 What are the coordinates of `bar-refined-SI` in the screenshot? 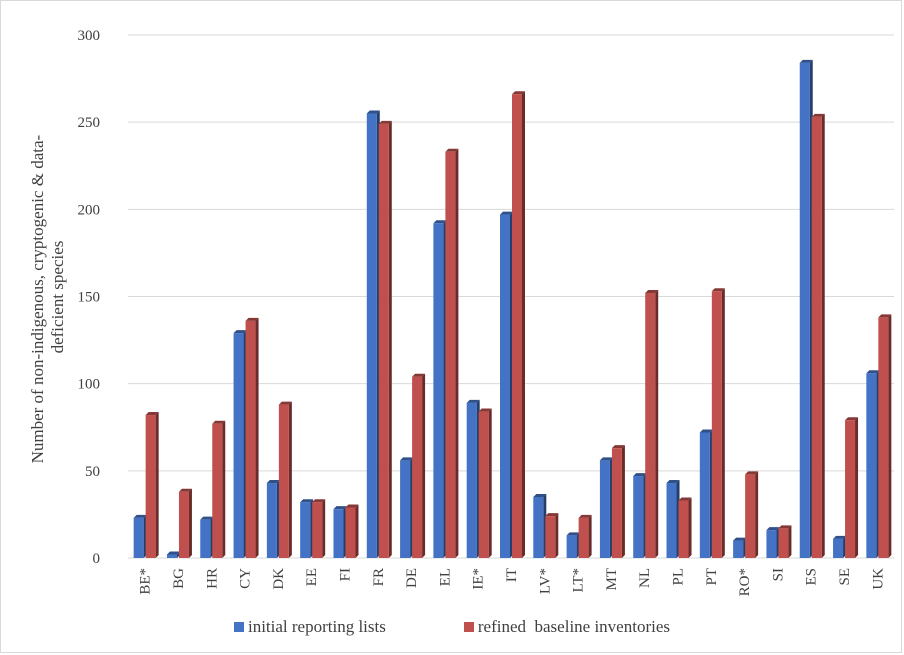 It's located at (785, 541).